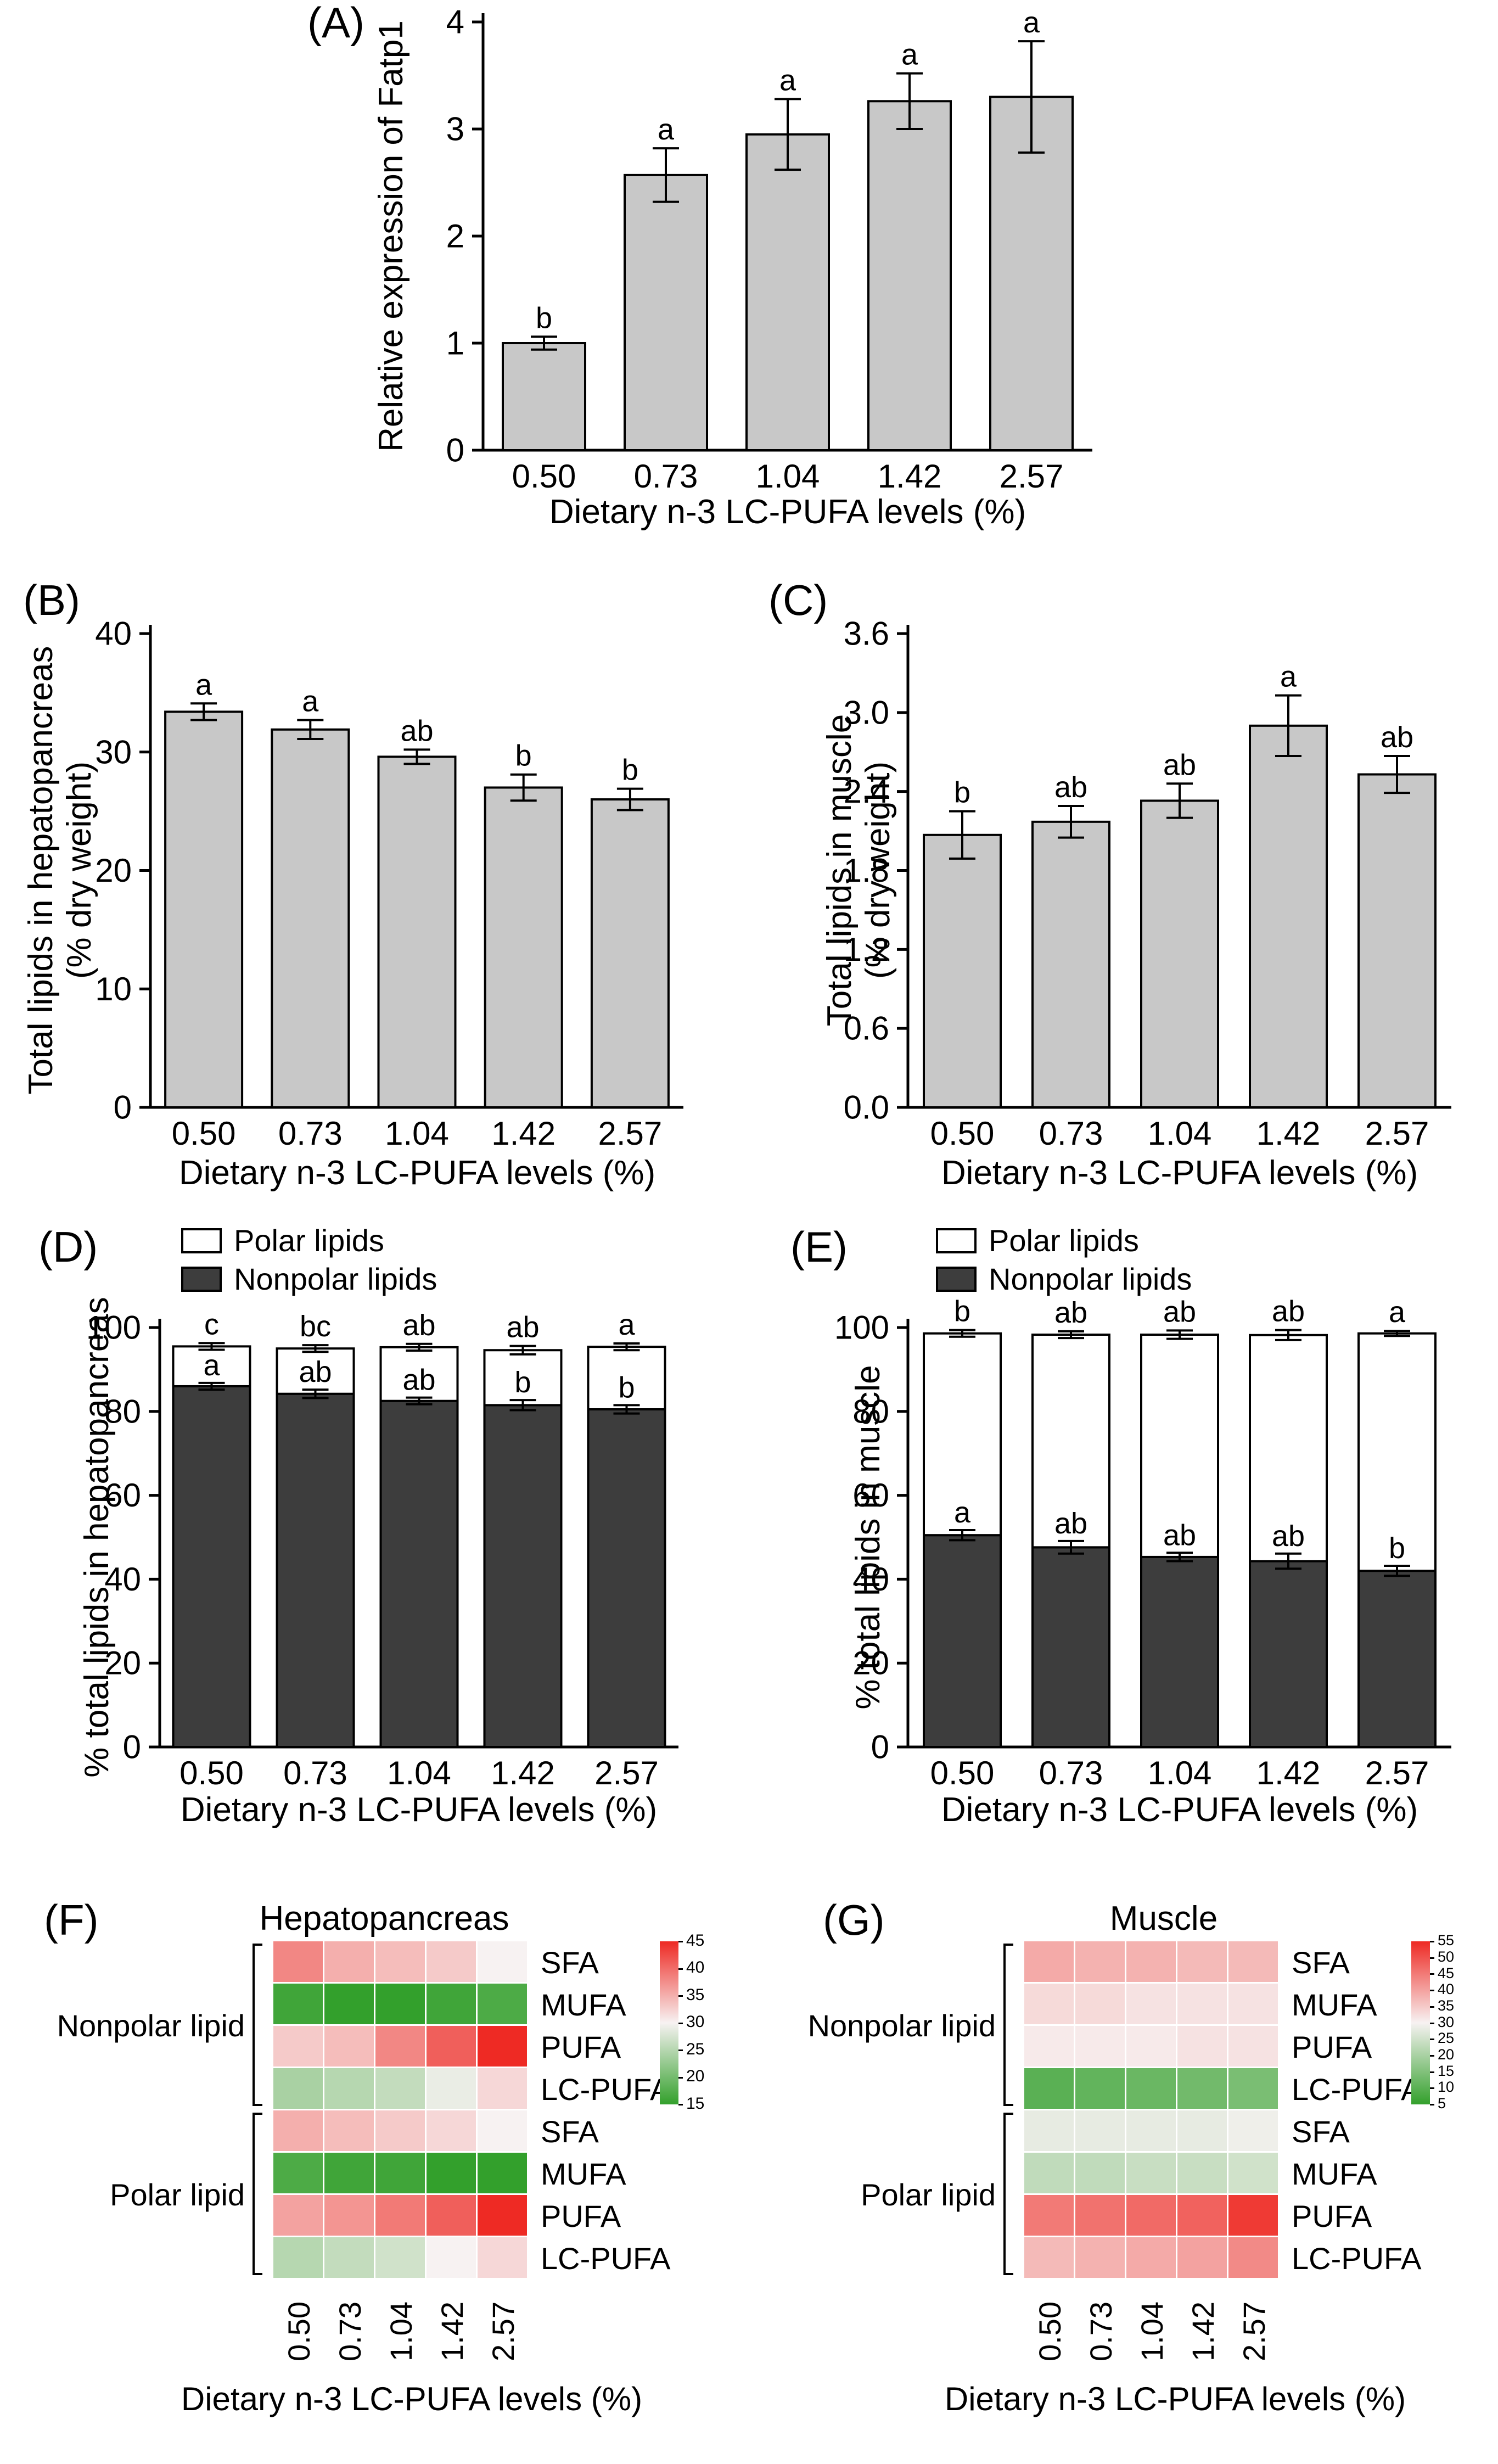 The image size is (1498, 2464). Describe the element at coordinates (1397, 1134) in the screenshot. I see `x-tick-label: 2.57` at that location.